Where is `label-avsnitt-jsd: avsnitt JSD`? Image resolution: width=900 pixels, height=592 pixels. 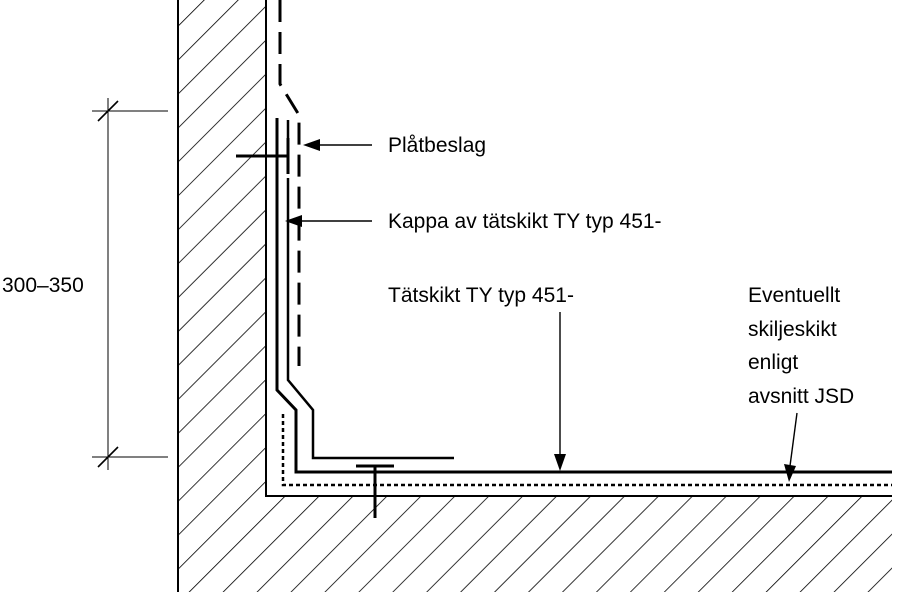 label-avsnitt-jsd: avsnitt JSD is located at coordinates (801, 396).